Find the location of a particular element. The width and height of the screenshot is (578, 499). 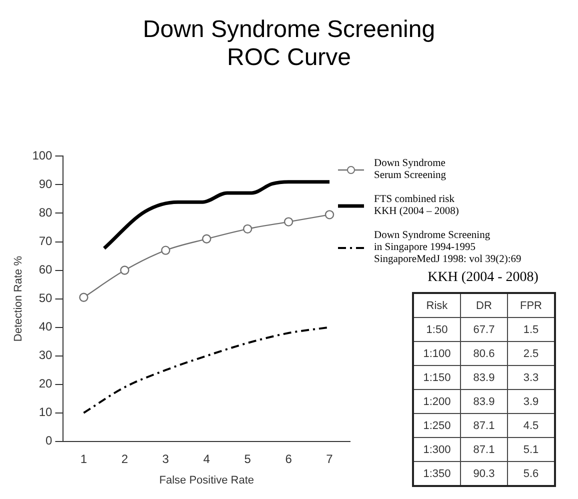

text: 5.1 is located at coordinates (531, 450).